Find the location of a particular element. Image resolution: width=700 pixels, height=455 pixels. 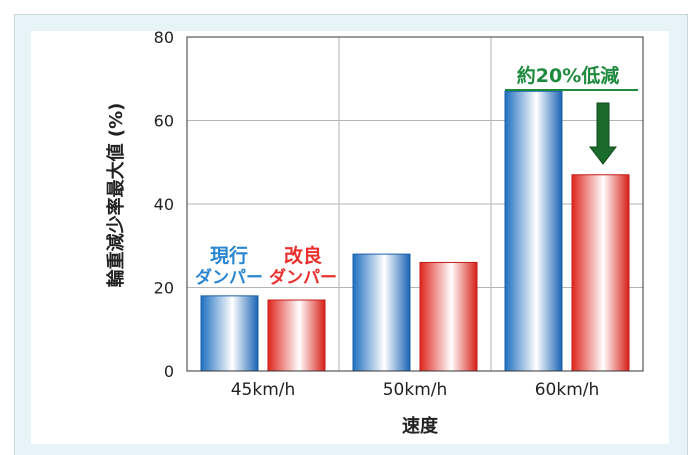

bar-improved-45kmh is located at coordinates (296, 335).